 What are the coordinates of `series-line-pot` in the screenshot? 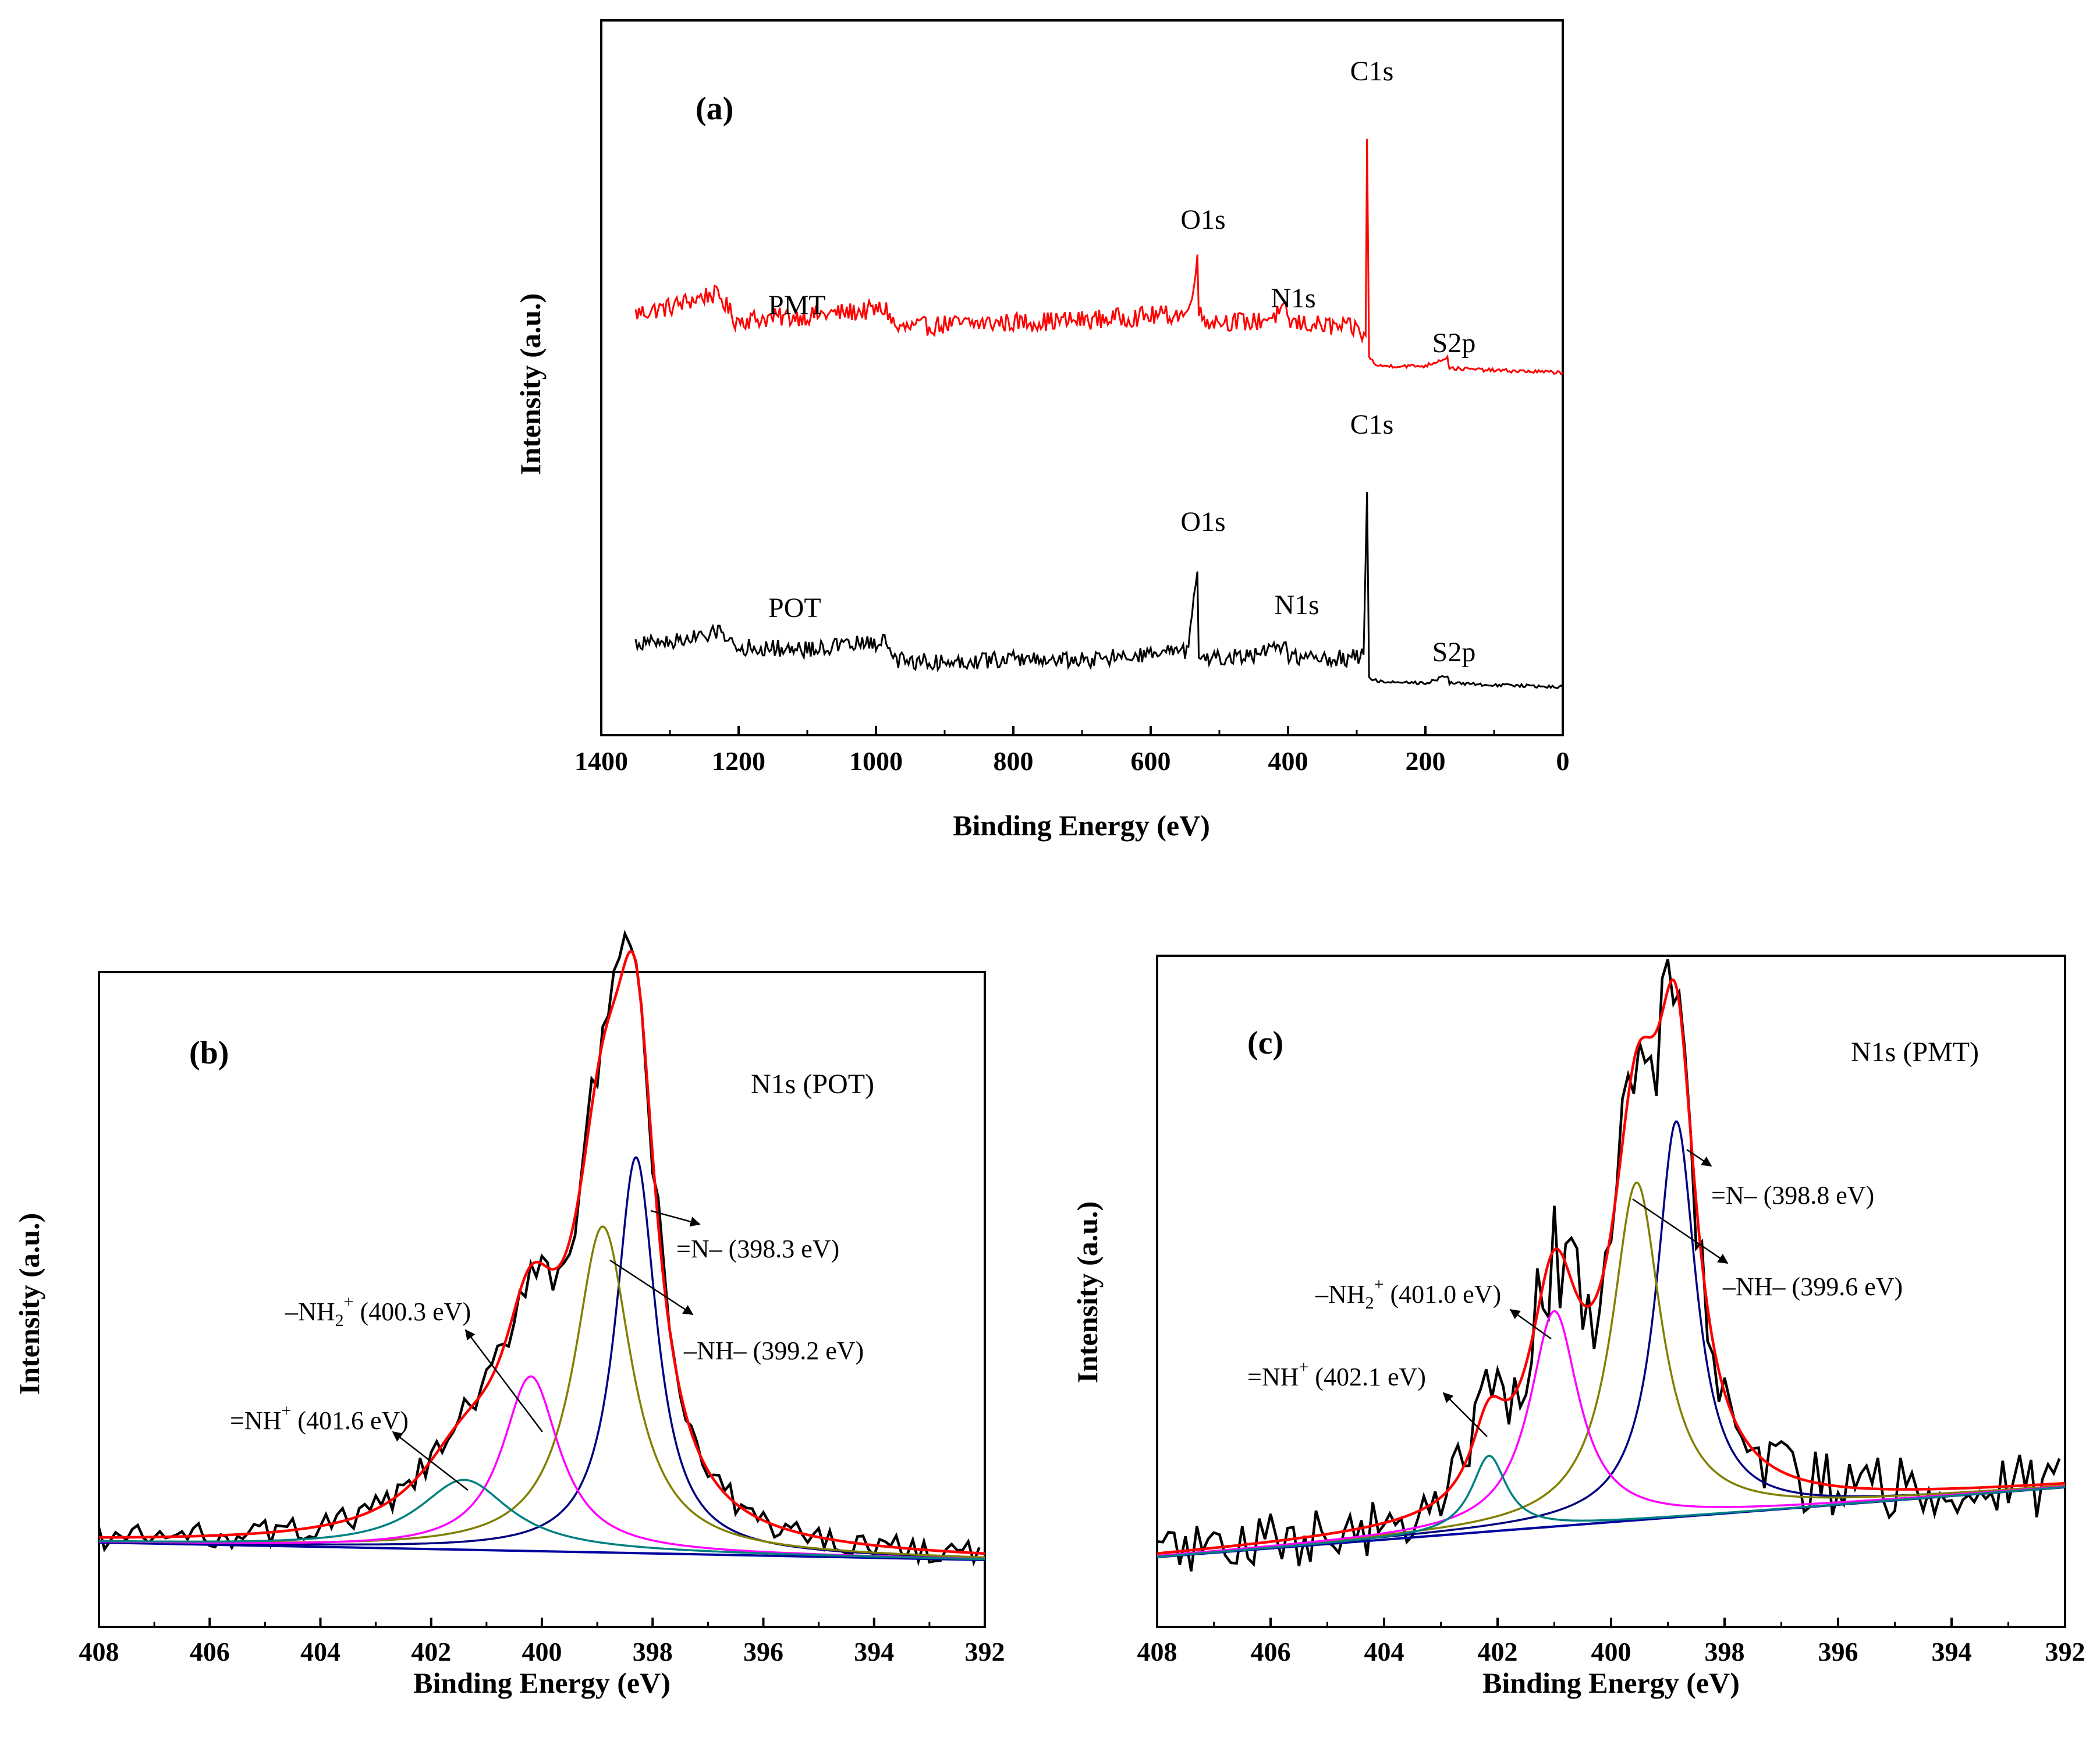 It's located at (1098, 590).